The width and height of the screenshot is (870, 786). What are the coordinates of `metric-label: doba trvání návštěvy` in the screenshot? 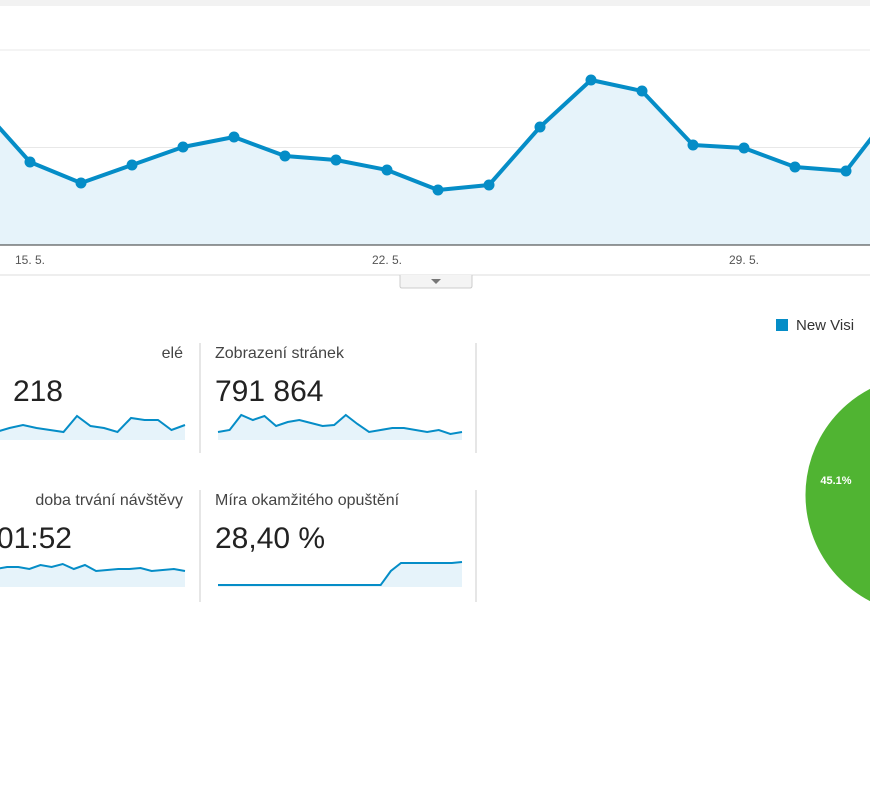 It's located at (109, 500).